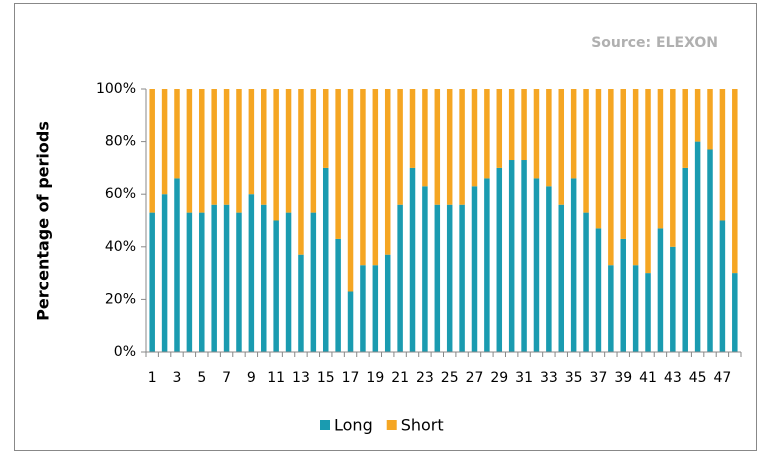 The height and width of the screenshot is (455, 771). What do you see at coordinates (524, 378) in the screenshot?
I see `x-tick-label: 31` at bounding box center [524, 378].